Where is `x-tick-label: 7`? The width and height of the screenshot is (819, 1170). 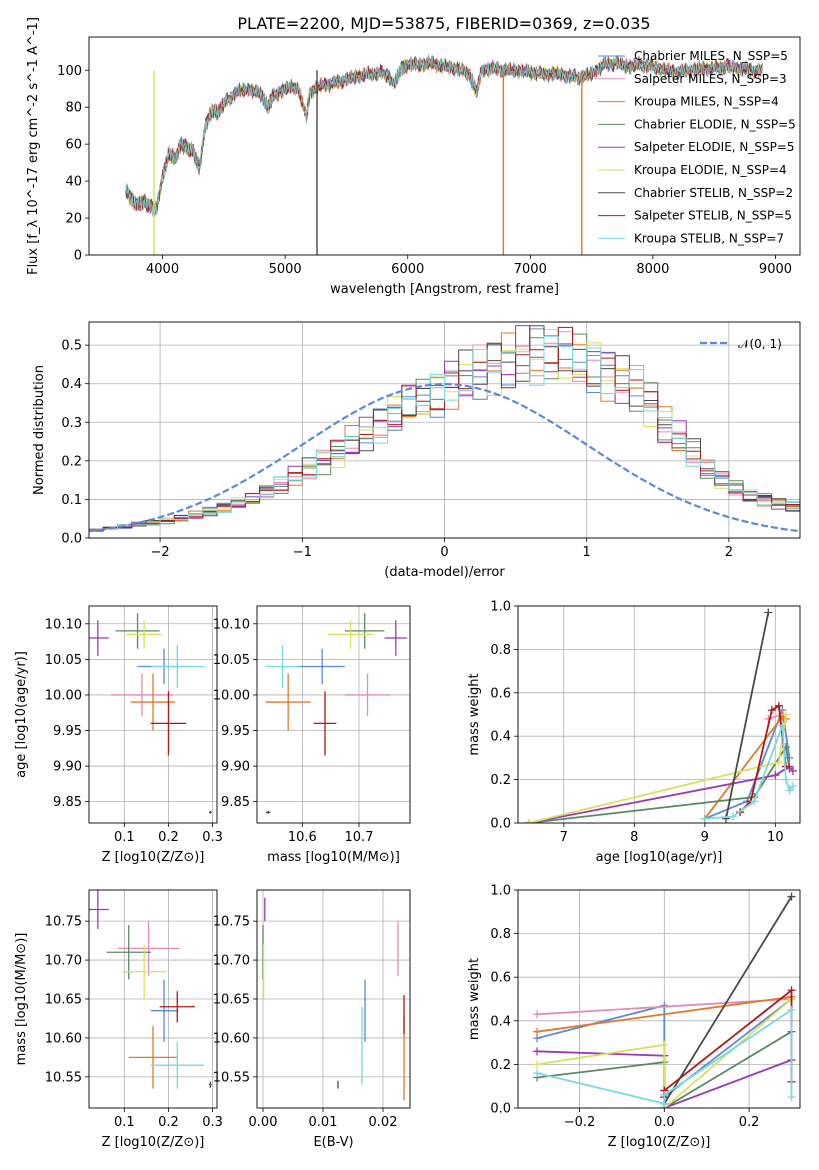
x-tick-label: 7 is located at coordinates (564, 837).